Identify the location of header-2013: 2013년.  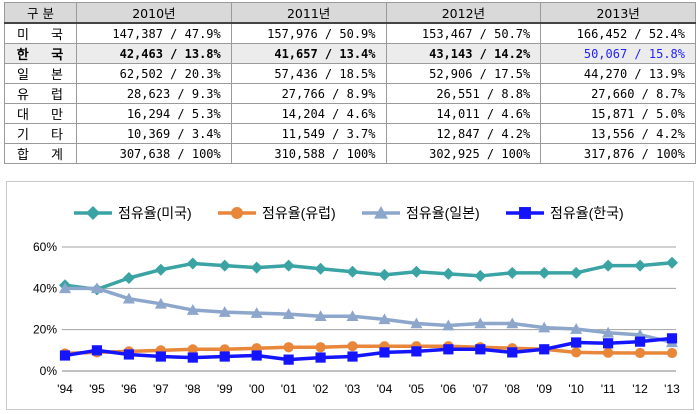
(618, 13).